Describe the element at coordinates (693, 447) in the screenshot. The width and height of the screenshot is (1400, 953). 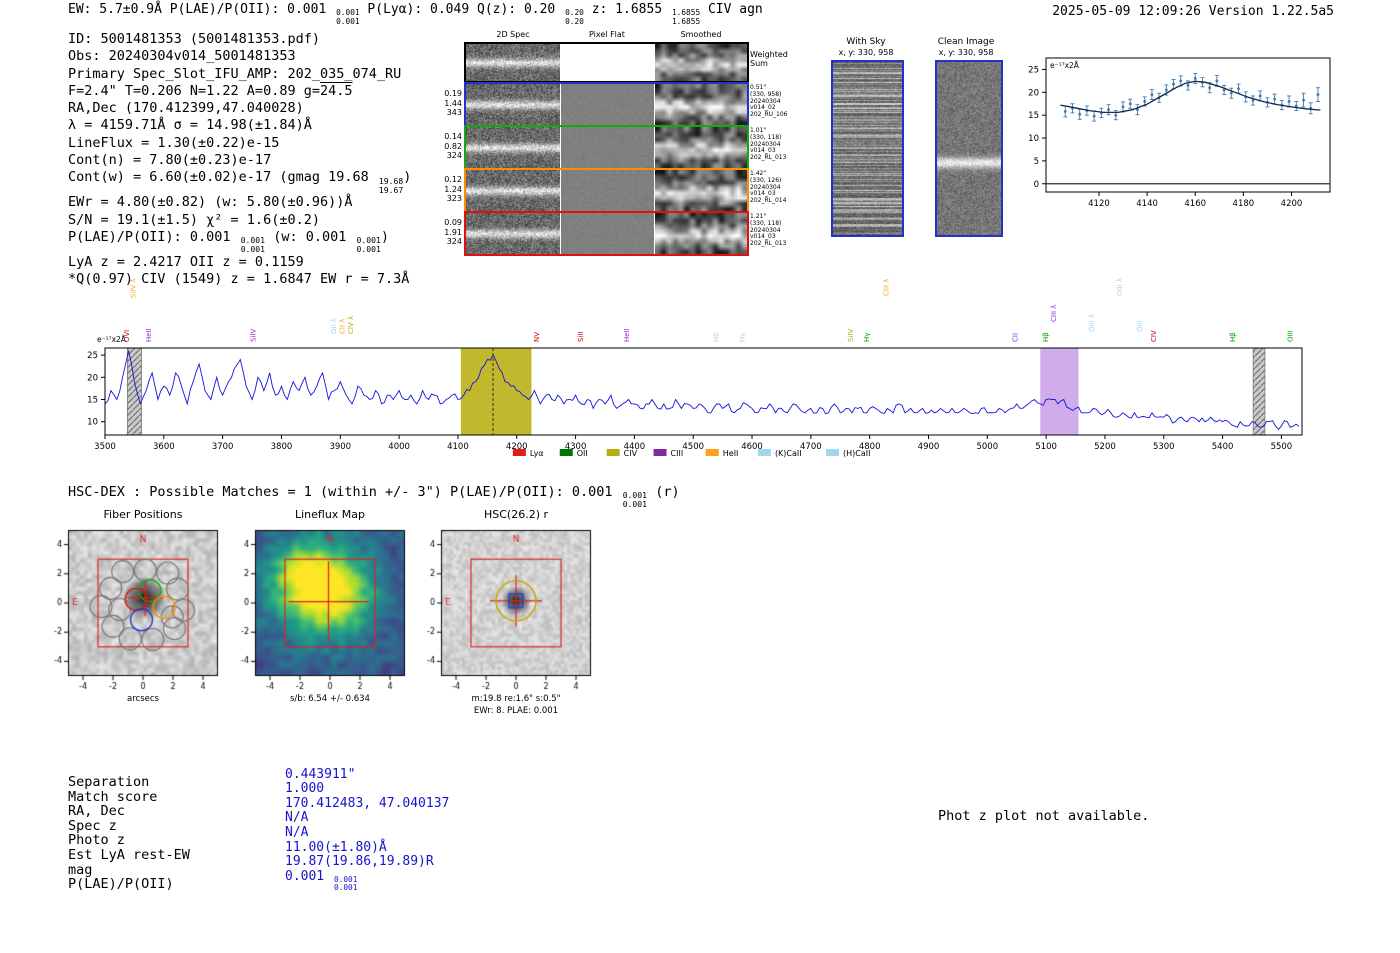
I see `svg-text: 4500` at that location.